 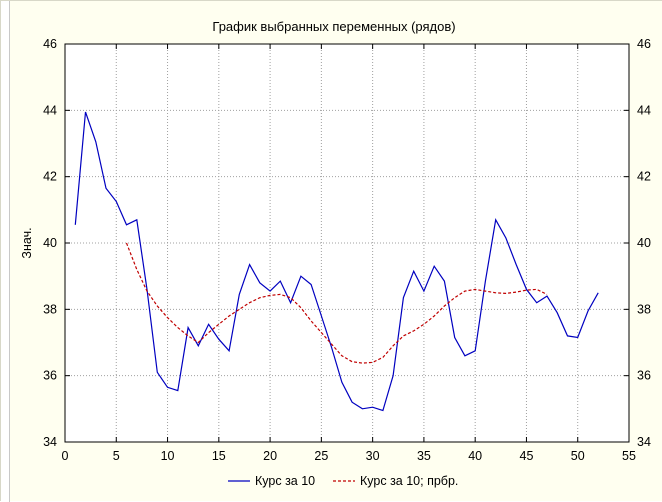 I want to click on x-tick-label: 55, so click(x=629, y=456).